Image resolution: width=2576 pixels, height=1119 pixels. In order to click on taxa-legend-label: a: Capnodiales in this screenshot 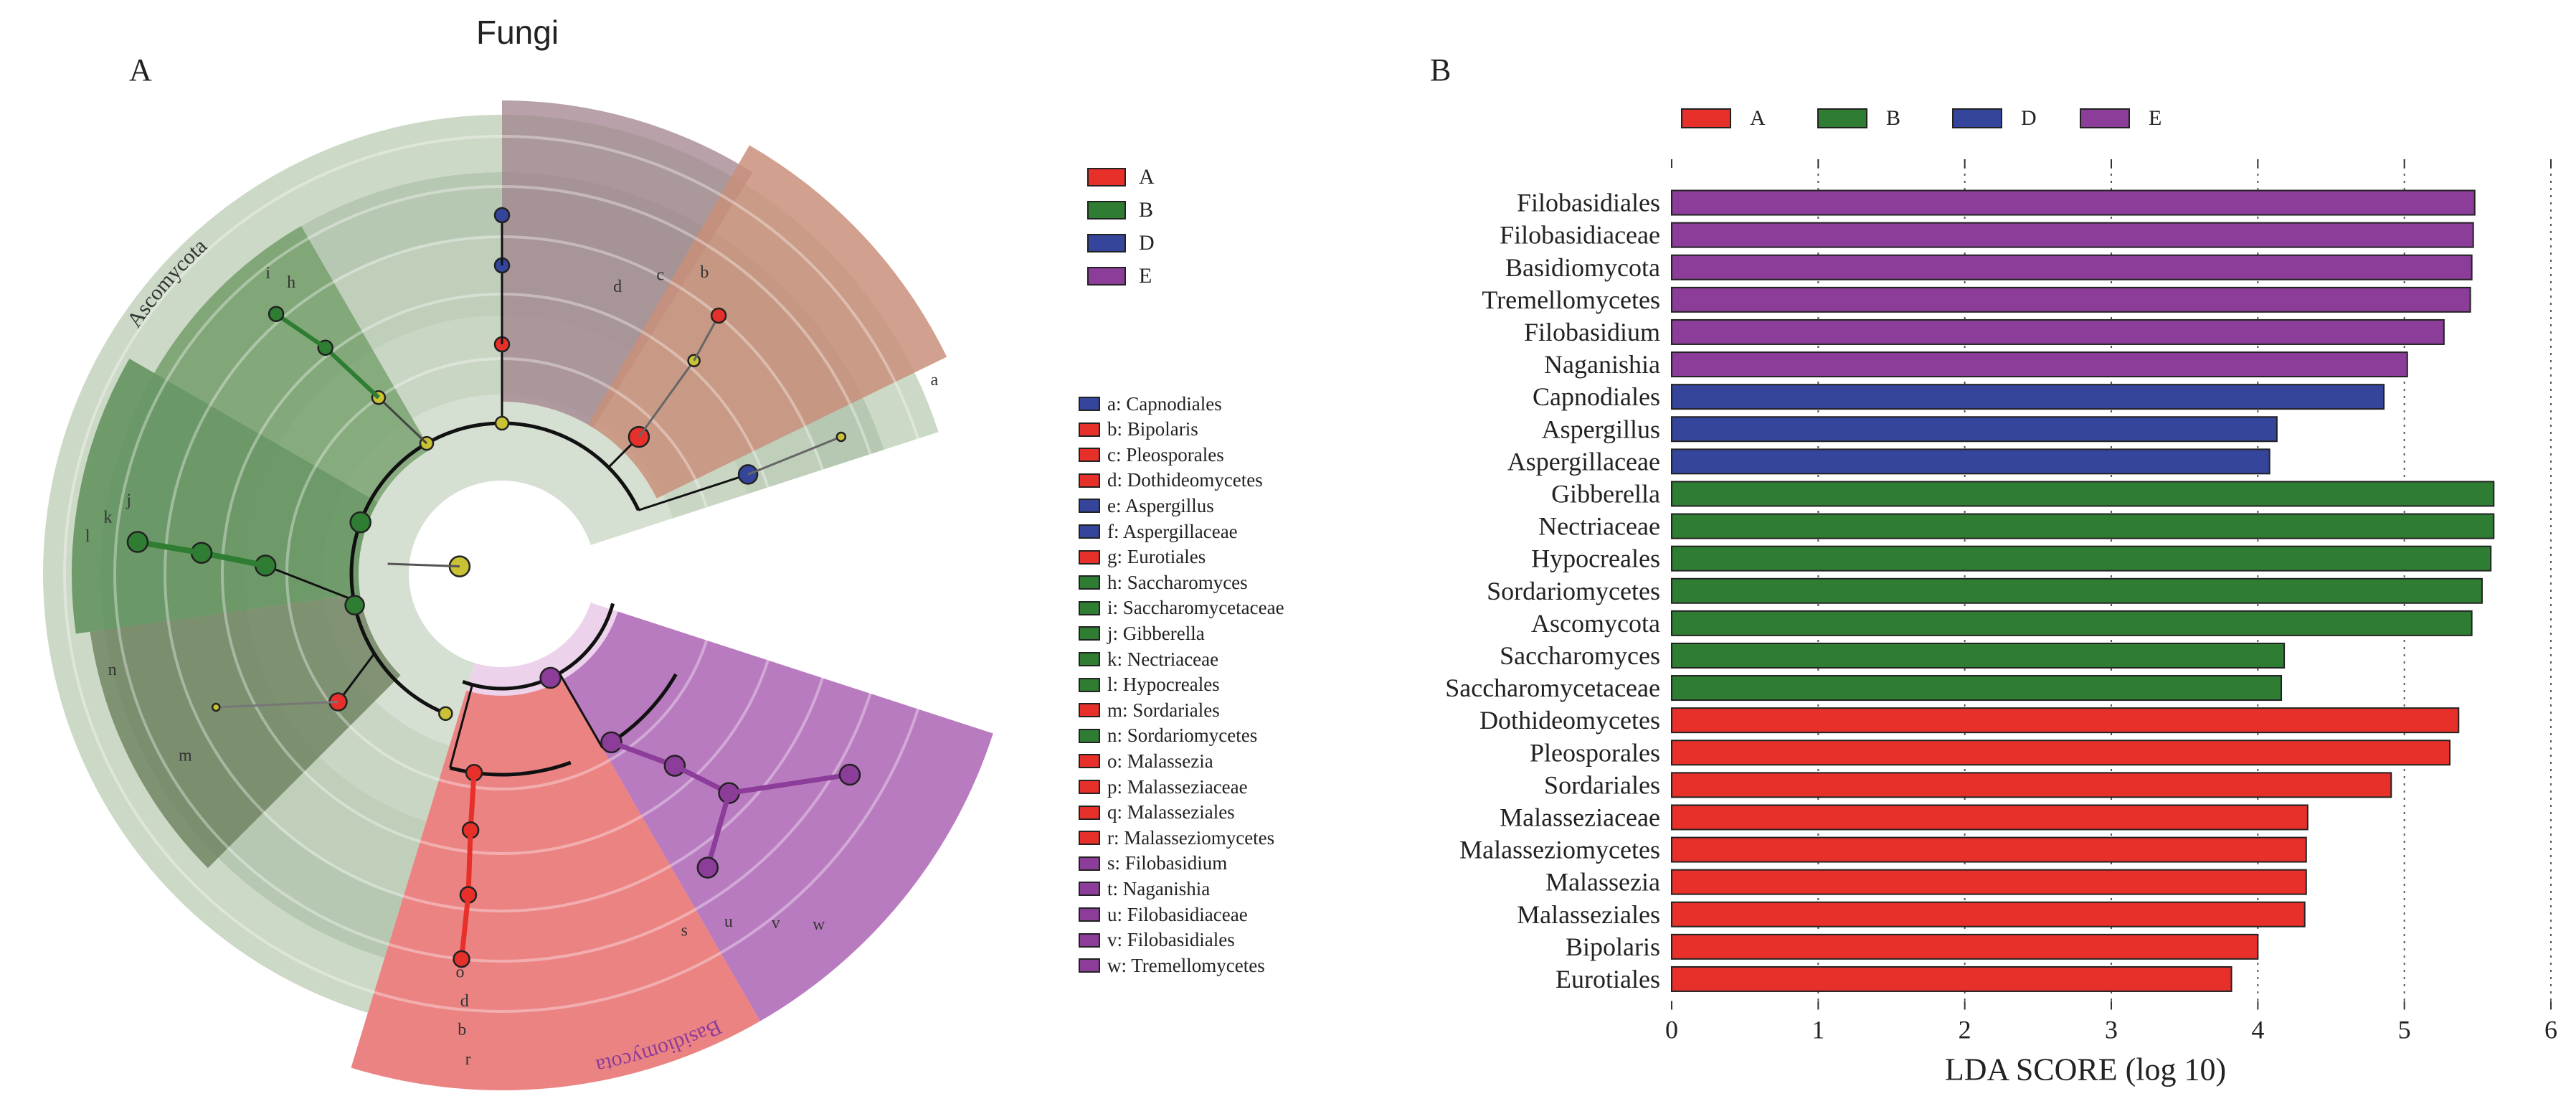, I will do `click(1164, 403)`.